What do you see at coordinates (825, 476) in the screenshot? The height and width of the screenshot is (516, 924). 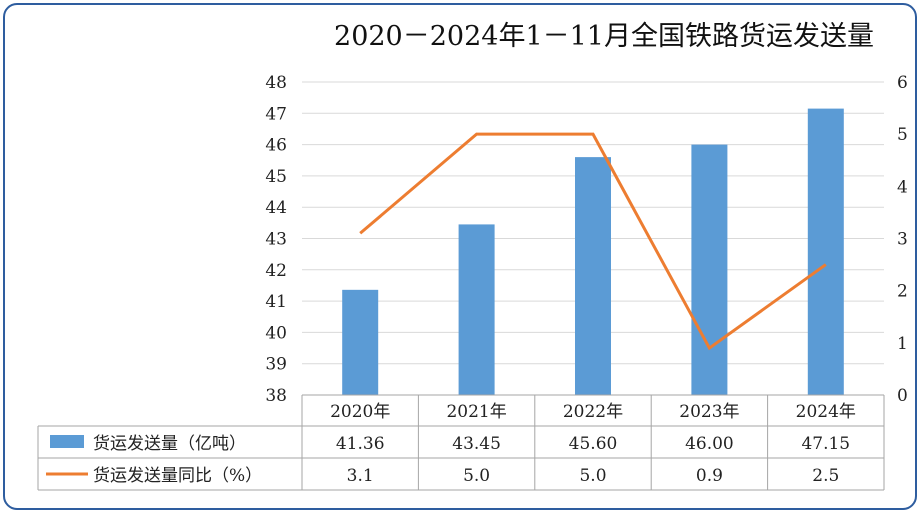 I see `data-label: 2.5` at bounding box center [825, 476].